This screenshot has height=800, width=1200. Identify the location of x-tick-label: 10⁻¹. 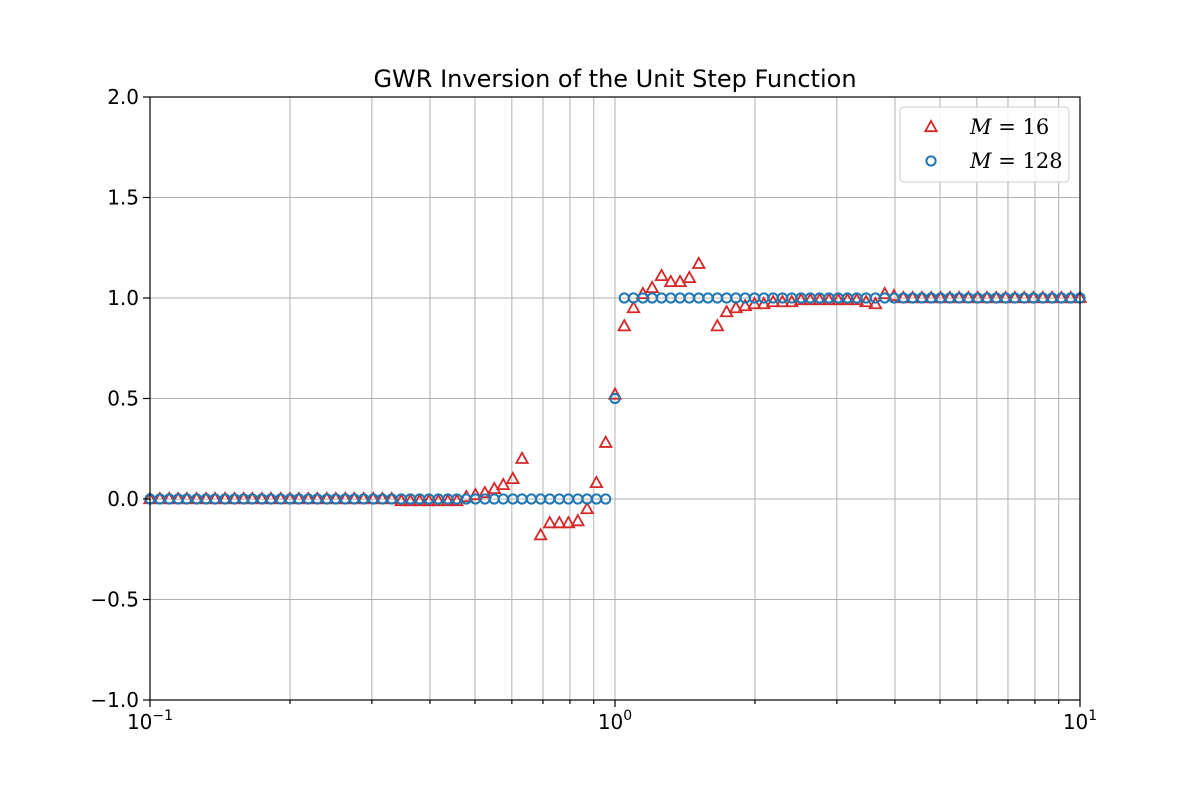
(150, 721).